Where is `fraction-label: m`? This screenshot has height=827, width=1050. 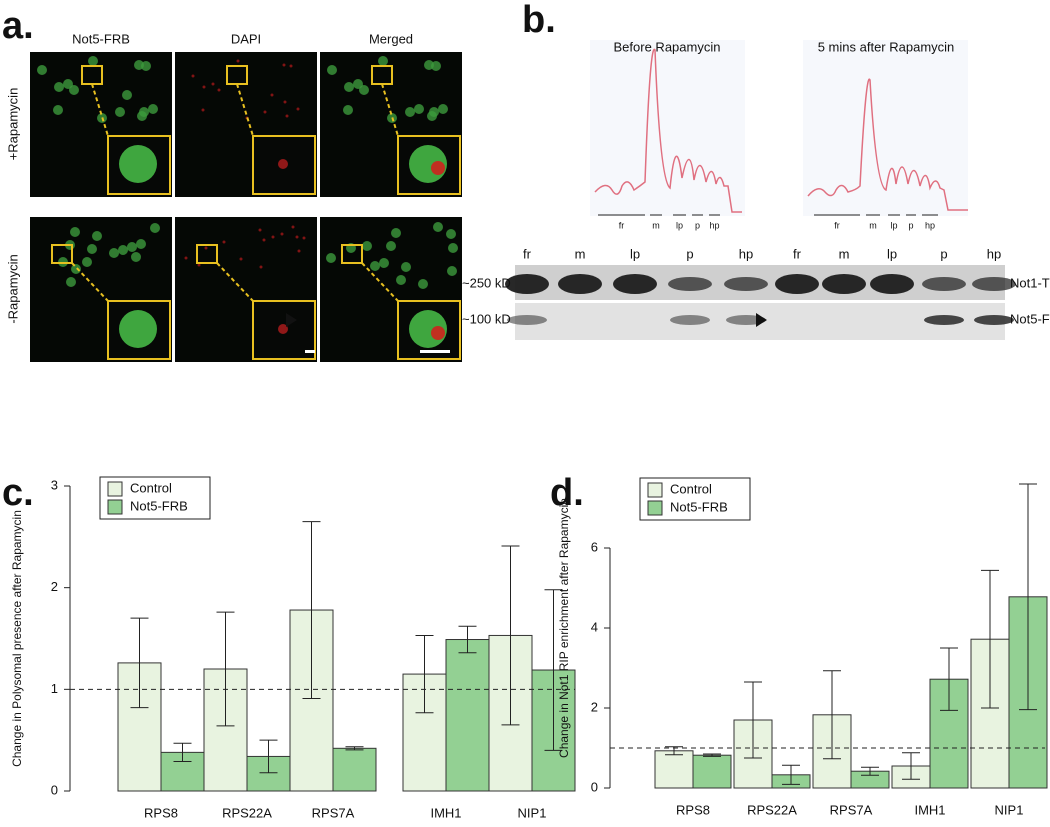
fraction-label: m is located at coordinates (873, 225).